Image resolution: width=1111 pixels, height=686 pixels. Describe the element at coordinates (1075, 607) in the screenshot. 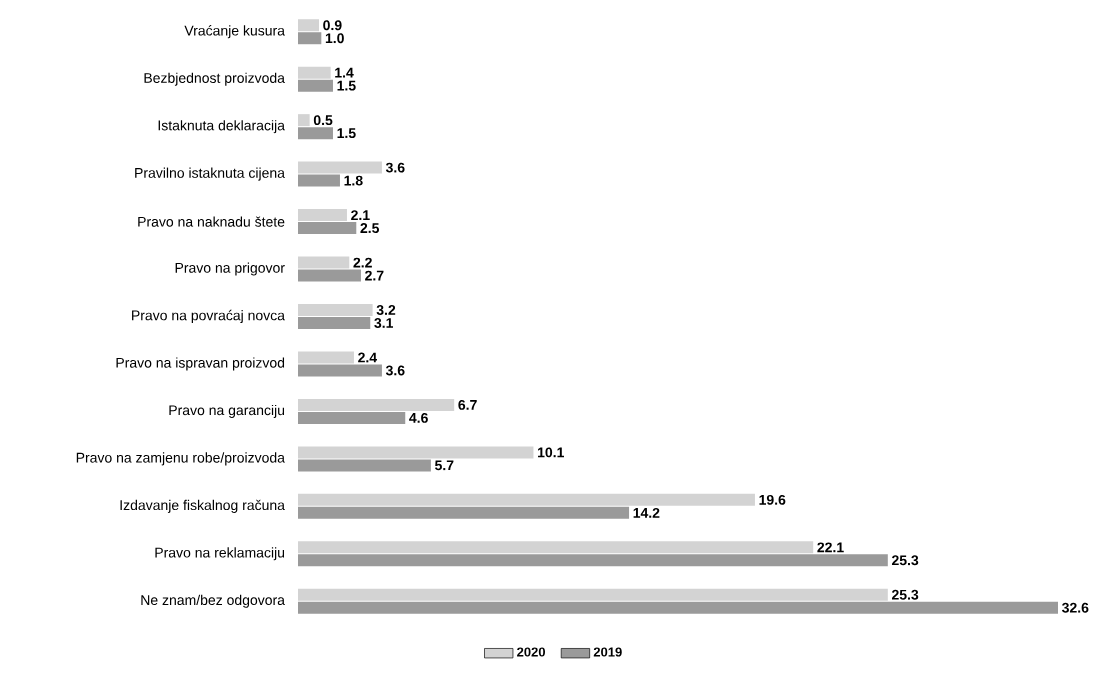

I see `data-label: 32.6` at that location.